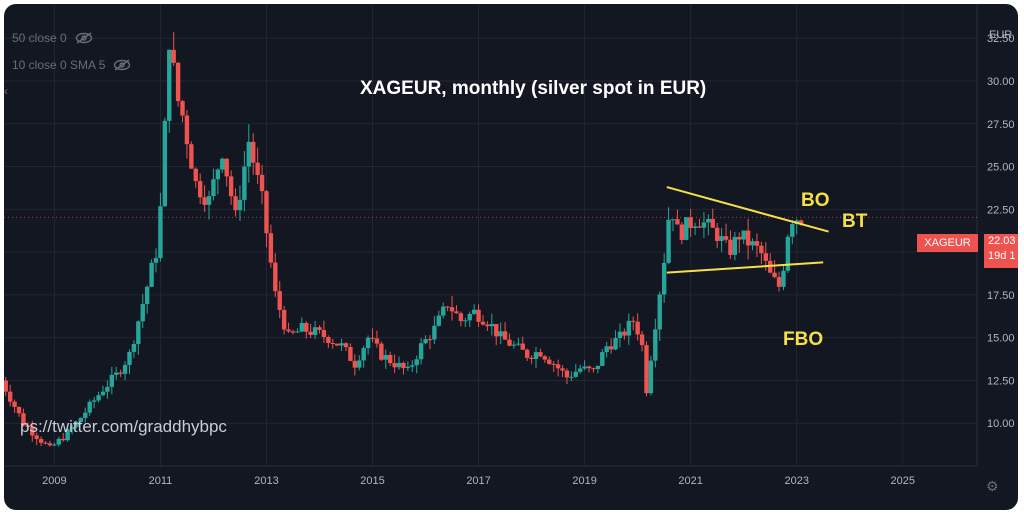 The height and width of the screenshot is (517, 1024). What do you see at coordinates (1002, 241) in the screenshot?
I see `last-price: 22.03` at bounding box center [1002, 241].